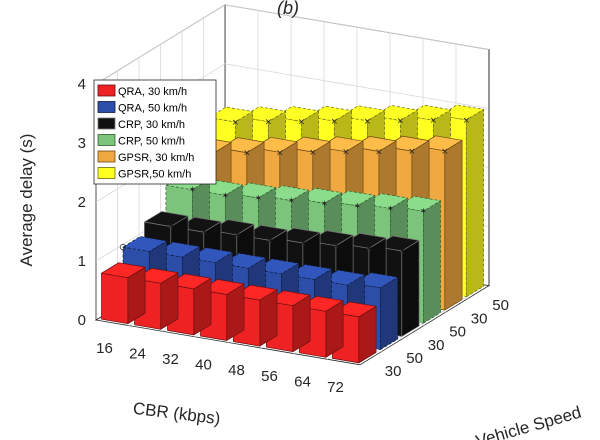 Image resolution: width=600 pixels, height=440 pixels. I want to click on legend-label: QRA, 50 km/h, so click(152, 109).